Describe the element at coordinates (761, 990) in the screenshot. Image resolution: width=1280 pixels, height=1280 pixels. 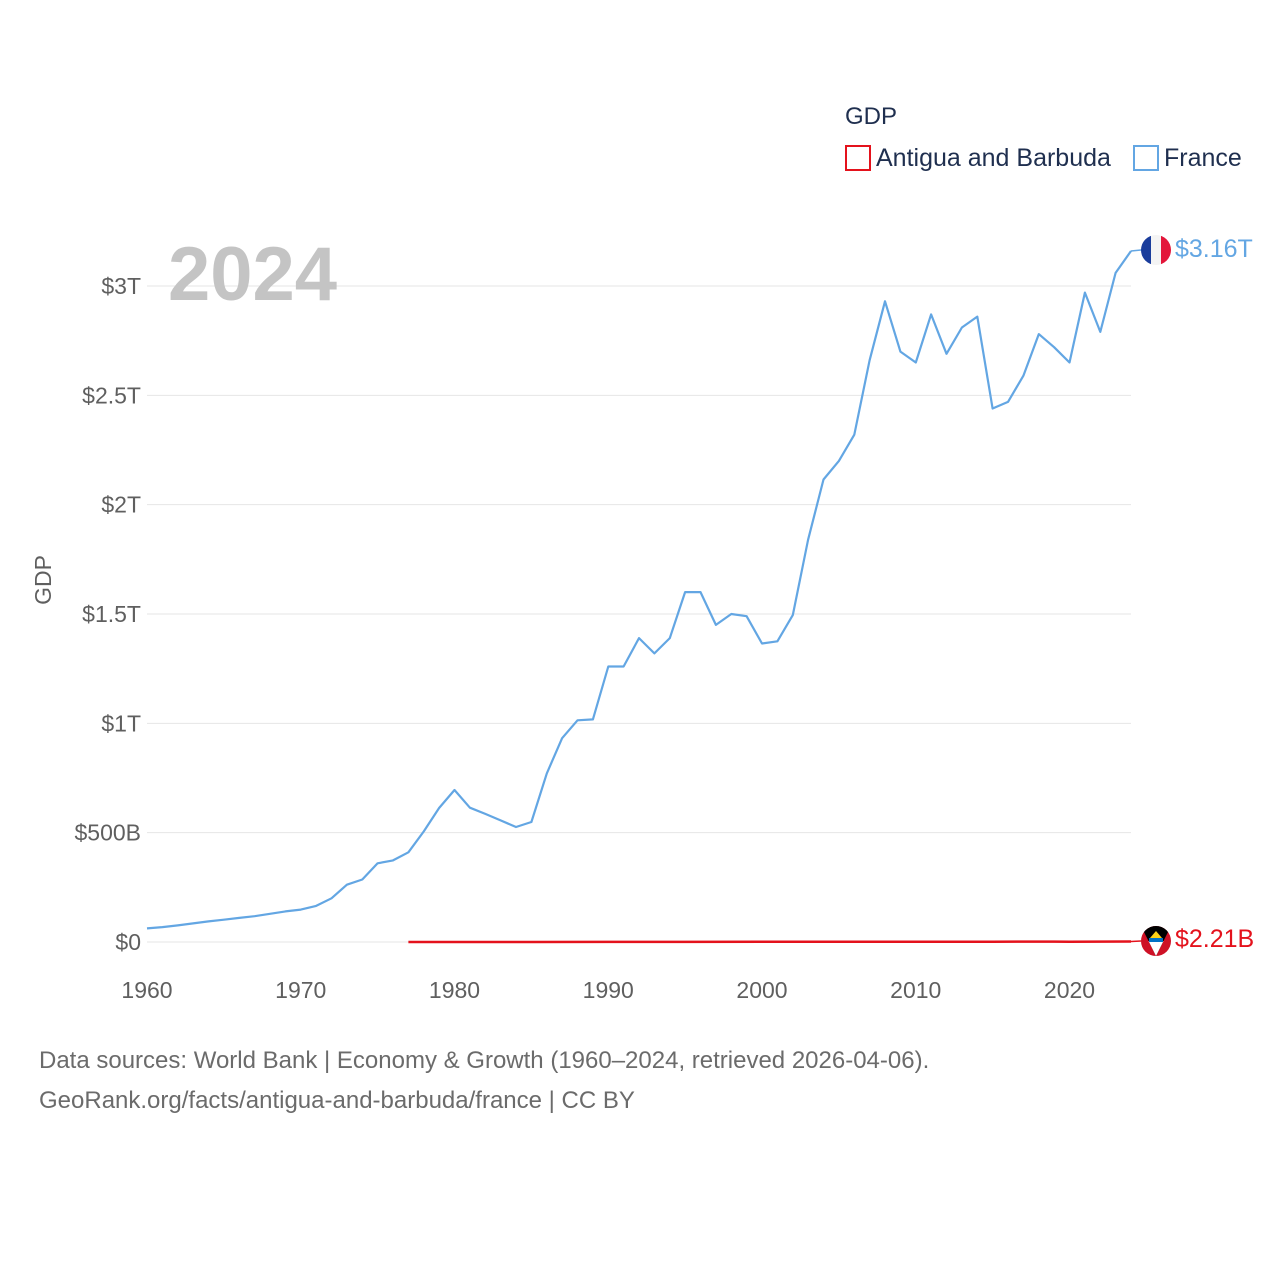
I see `x-tick-label: 2000` at that location.